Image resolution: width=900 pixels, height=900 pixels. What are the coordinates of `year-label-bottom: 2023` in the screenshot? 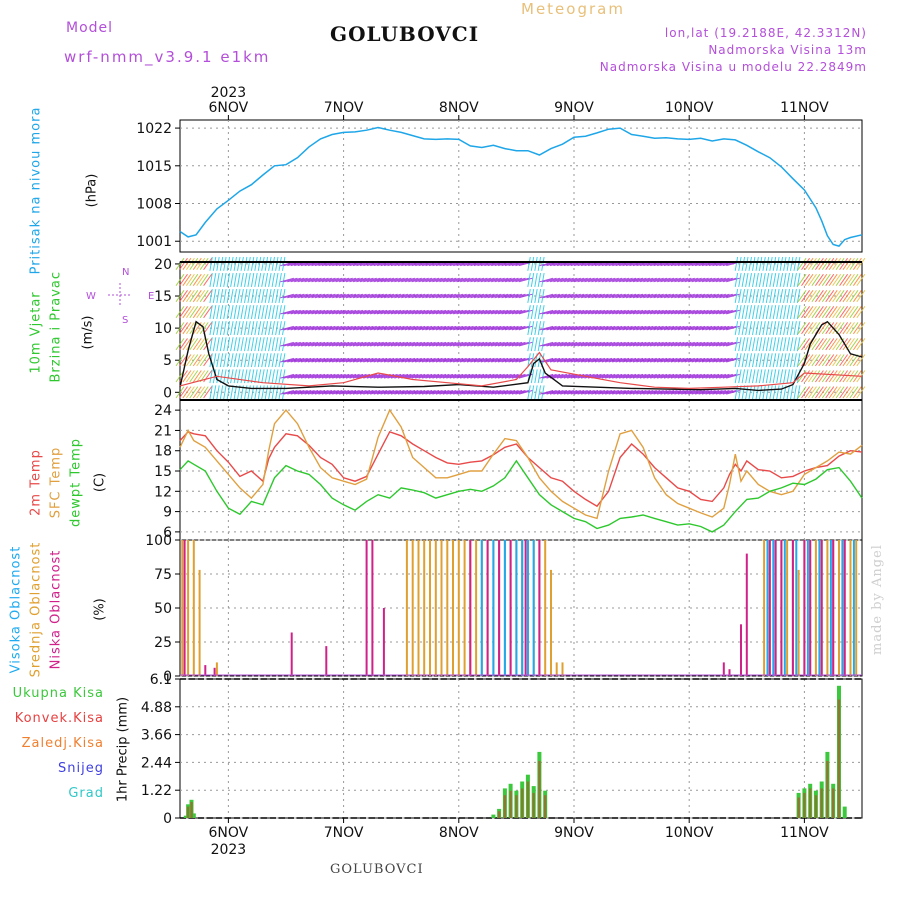 It's located at (229, 850).